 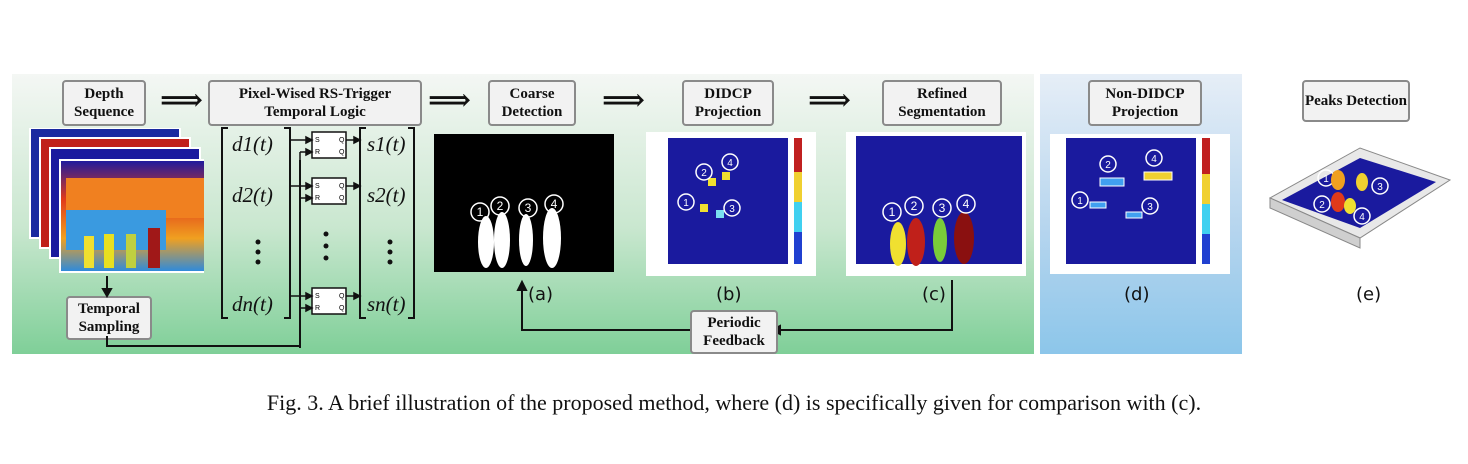 I want to click on sn-entry: sn(t), so click(x=386, y=304).